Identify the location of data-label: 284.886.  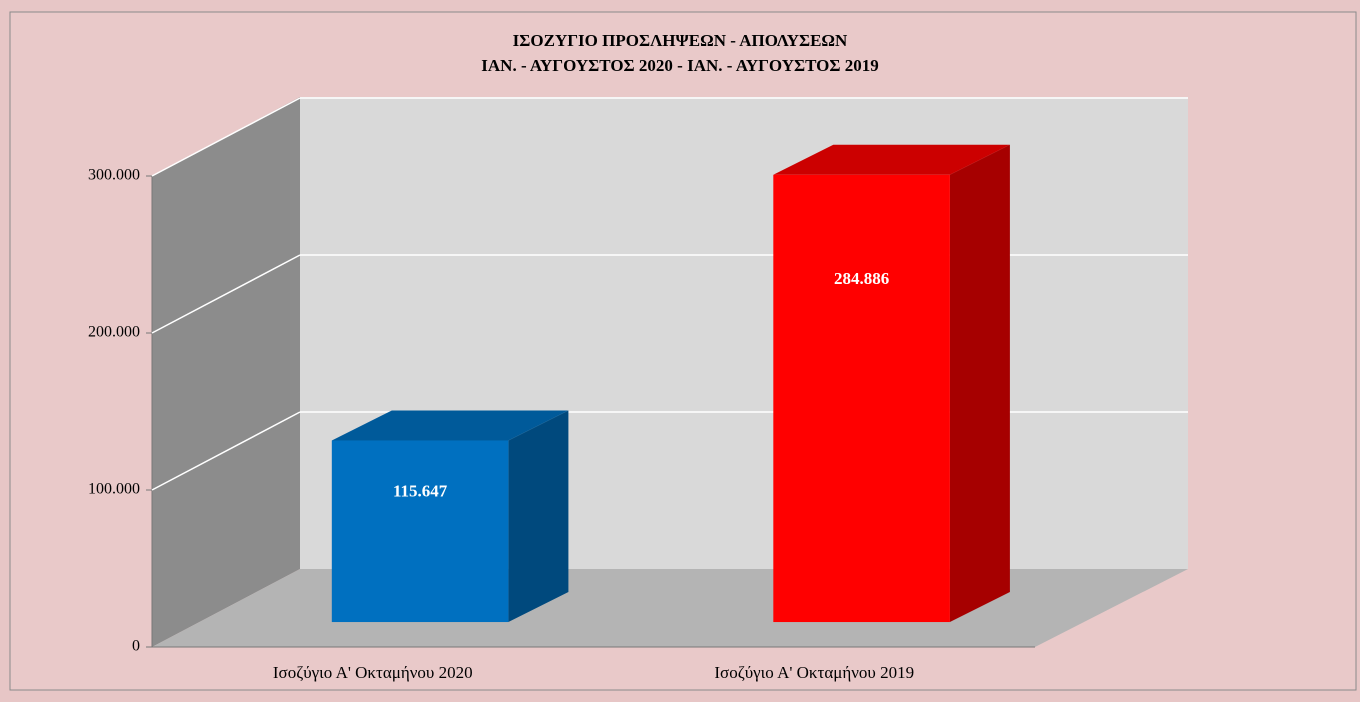
(861, 278).